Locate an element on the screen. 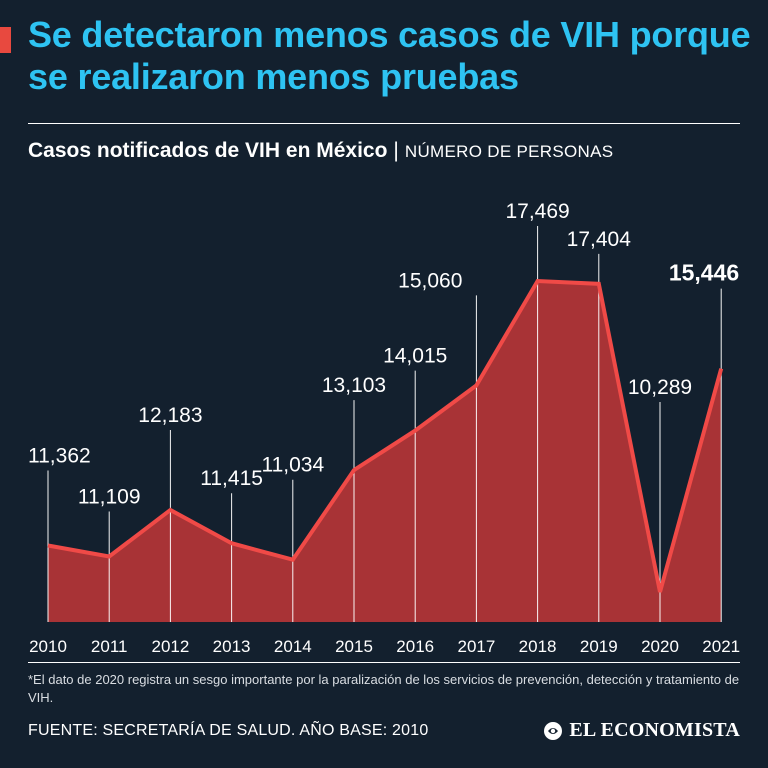 The height and width of the screenshot is (768, 768). brand-name: EL ECONOMISTA is located at coordinates (654, 730).